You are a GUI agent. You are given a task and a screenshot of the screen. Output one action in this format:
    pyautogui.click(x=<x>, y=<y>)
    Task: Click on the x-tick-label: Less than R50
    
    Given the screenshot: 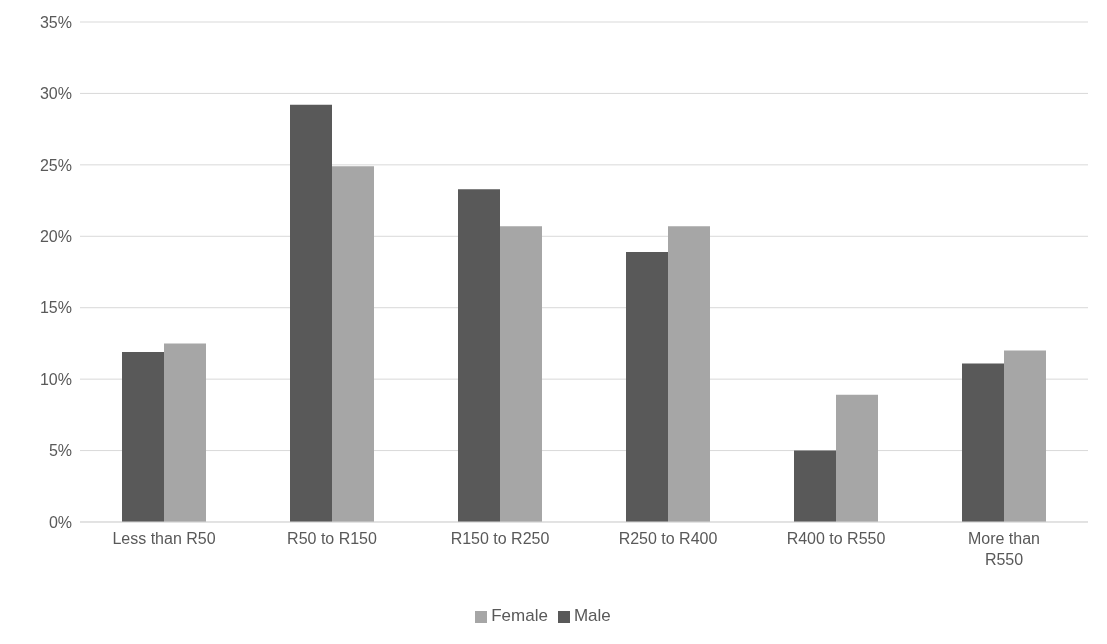 What is the action you would take?
    pyautogui.click(x=164, y=538)
    